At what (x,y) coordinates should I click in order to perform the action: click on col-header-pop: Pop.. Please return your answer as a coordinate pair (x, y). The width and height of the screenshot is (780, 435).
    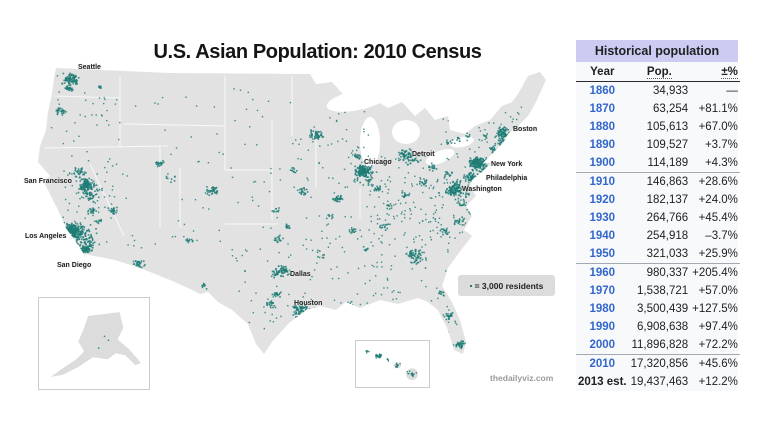
    Looking at the image, I should click on (659, 72).